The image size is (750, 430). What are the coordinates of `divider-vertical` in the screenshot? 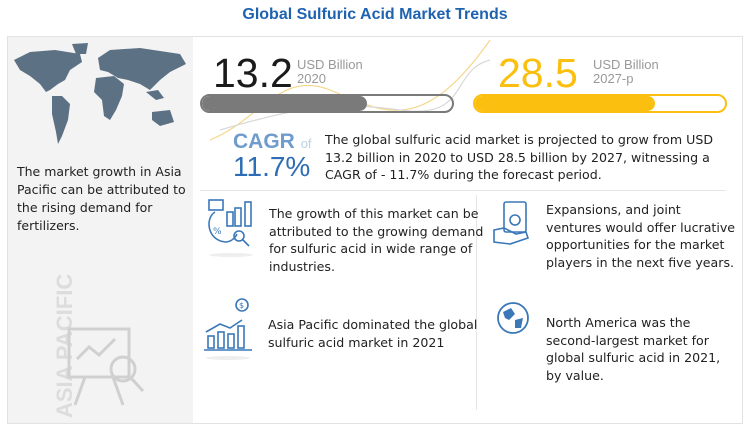 It's located at (476, 302).